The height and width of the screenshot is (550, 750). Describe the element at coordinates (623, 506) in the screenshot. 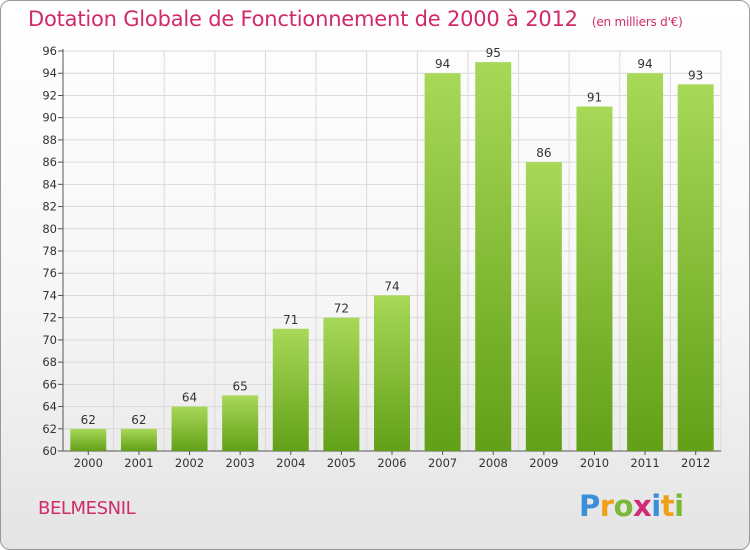

I see `logo-letter: o` at that location.